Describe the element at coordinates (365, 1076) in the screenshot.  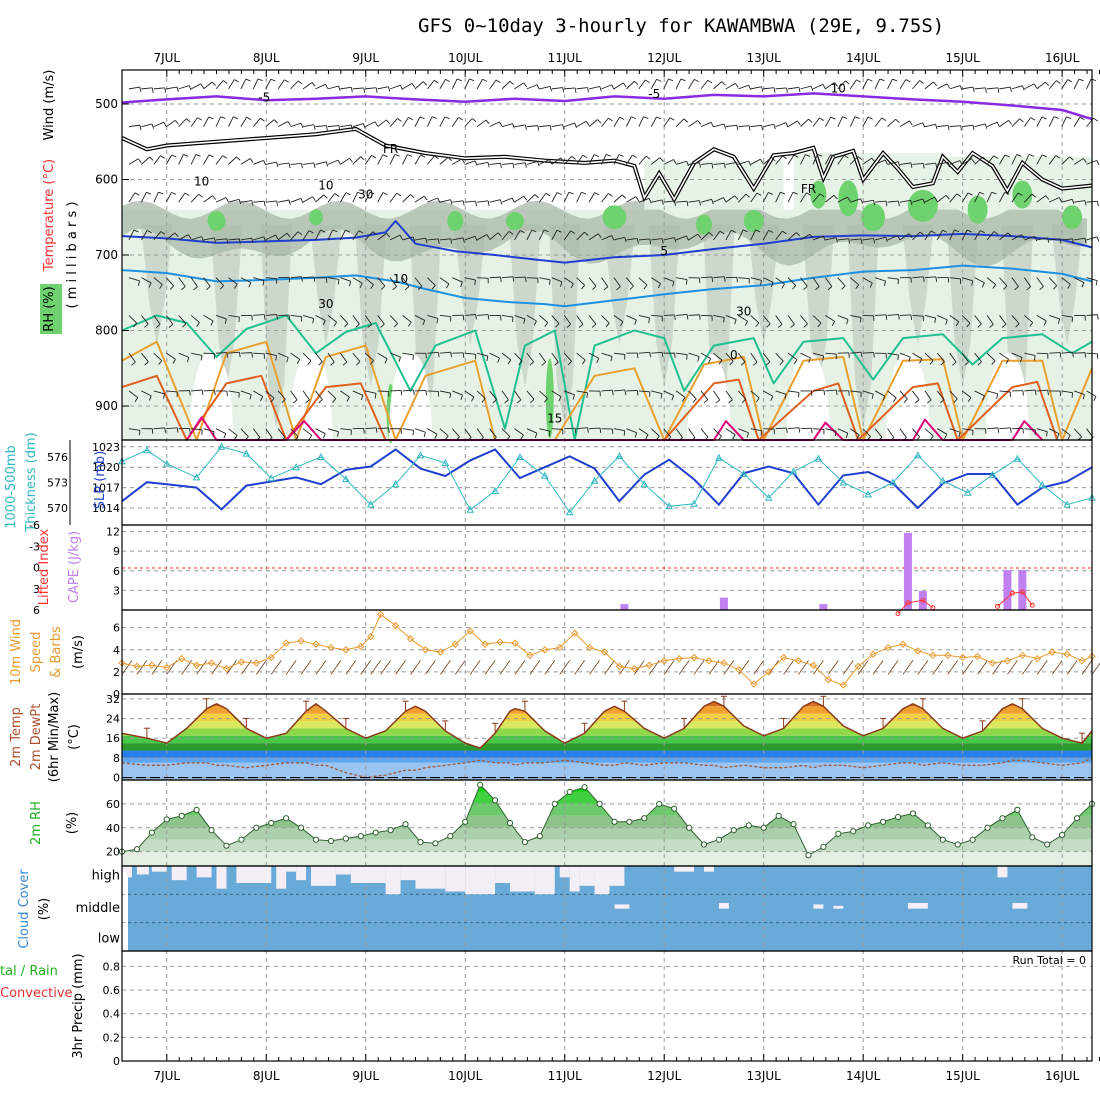
I see `bottom-axis-tick-label: 9JUL` at that location.